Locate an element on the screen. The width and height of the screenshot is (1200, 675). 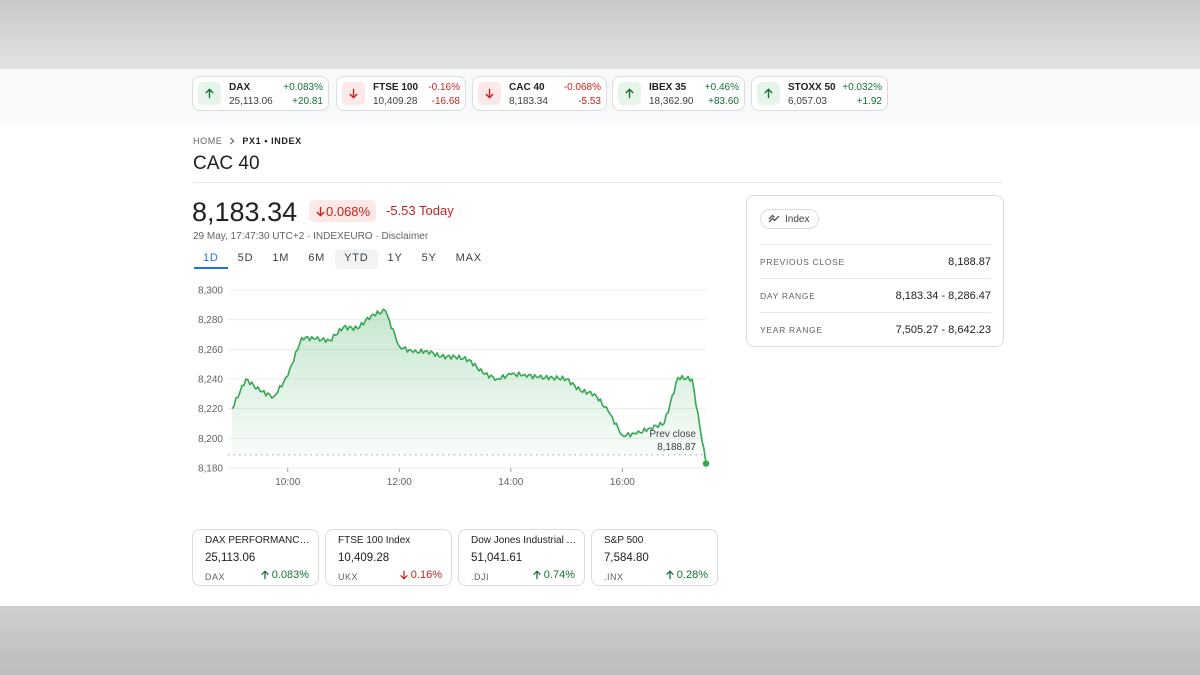
compare-change-value: 0.28% is located at coordinates (692, 575).